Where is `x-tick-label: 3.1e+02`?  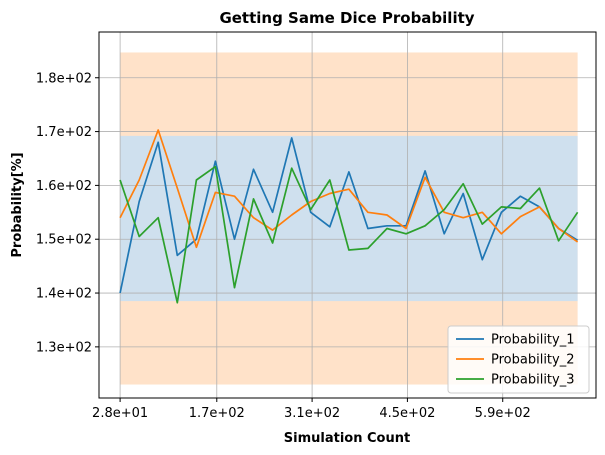 x-tick-label: 3.1e+02 is located at coordinates (312, 413).